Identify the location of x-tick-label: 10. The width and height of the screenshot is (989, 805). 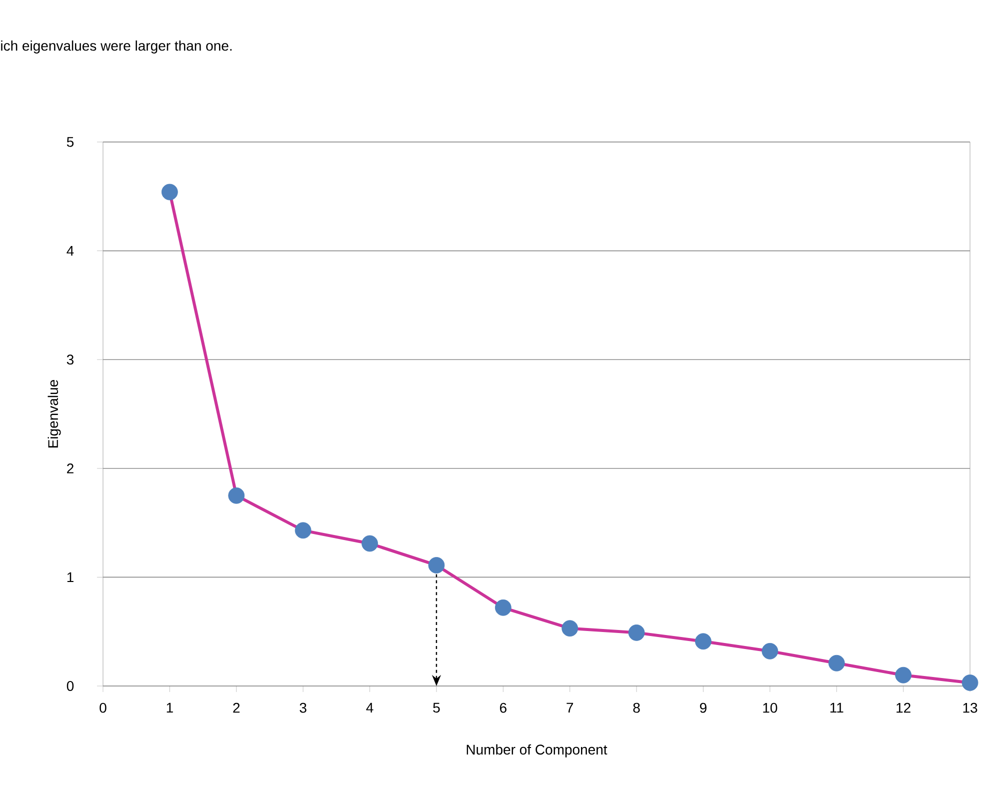
(770, 707).